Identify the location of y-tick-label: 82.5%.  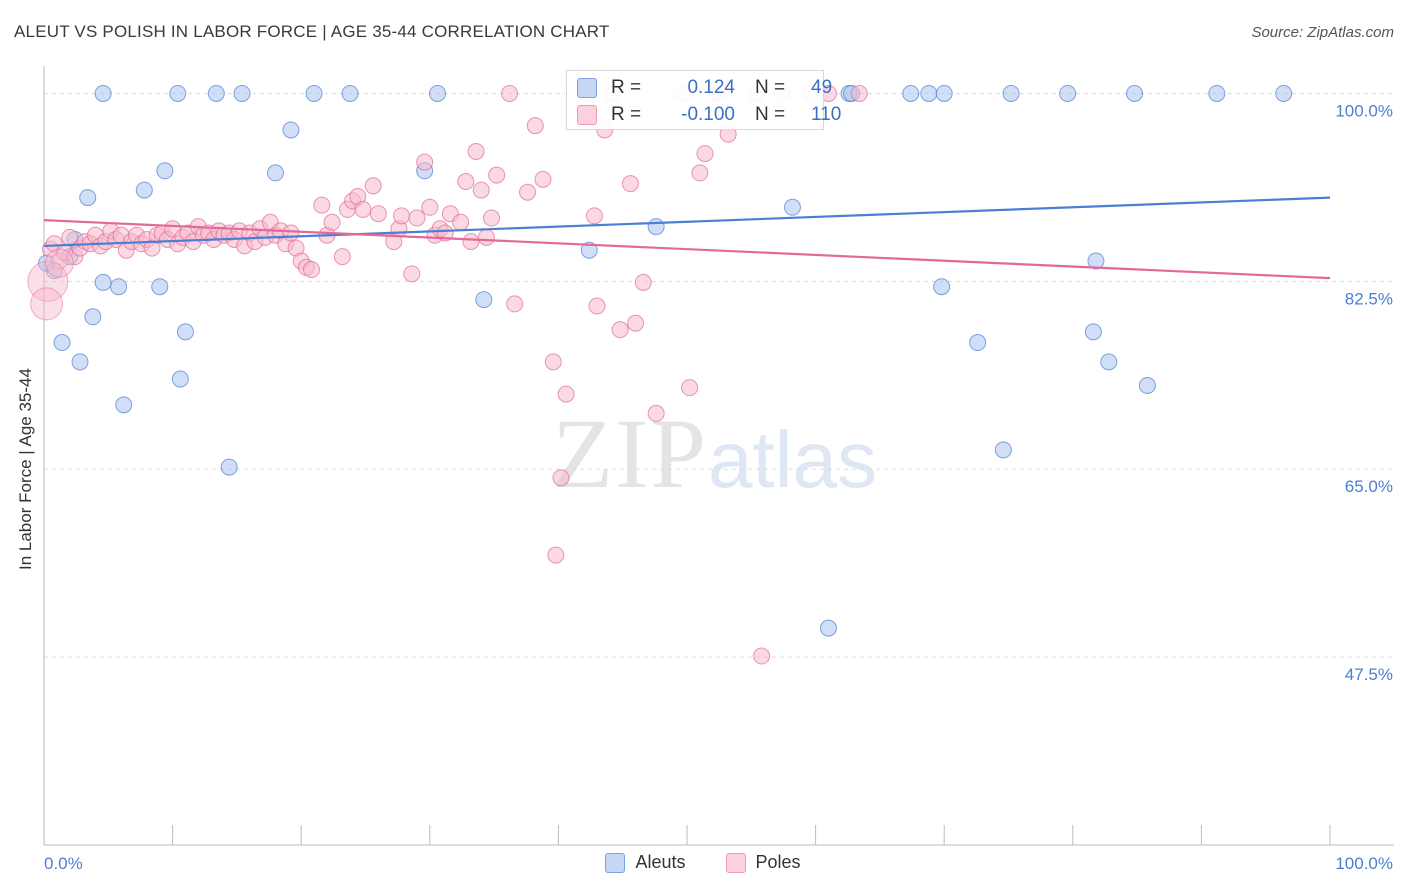
(1369, 298).